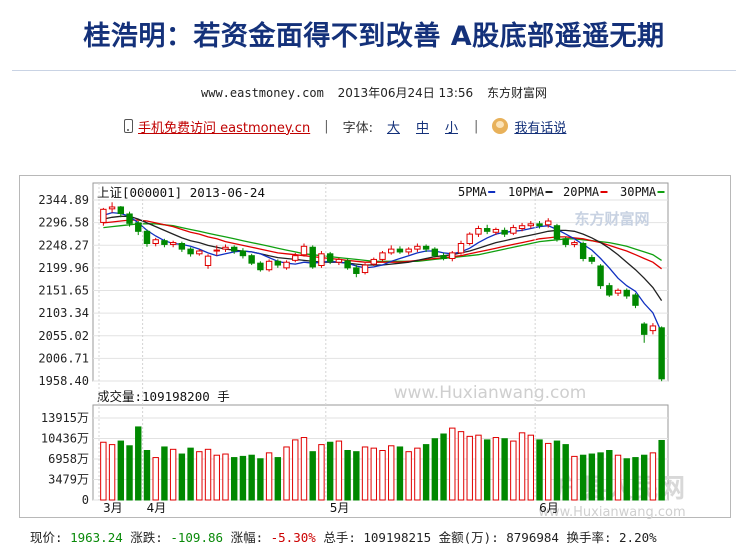 The width and height of the screenshot is (748, 551). I want to click on user-avatar-icon, so click(500, 126).